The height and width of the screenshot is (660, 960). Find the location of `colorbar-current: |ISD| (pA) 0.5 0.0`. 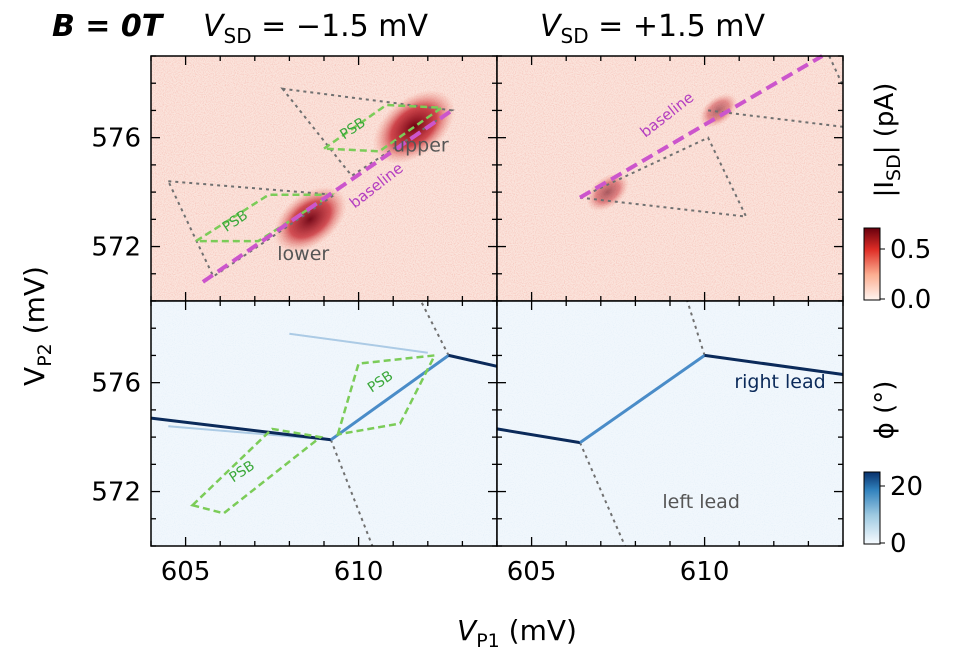

colorbar-current: |ISD| (pA) 0.5 0.0 is located at coordinates (897, 199).